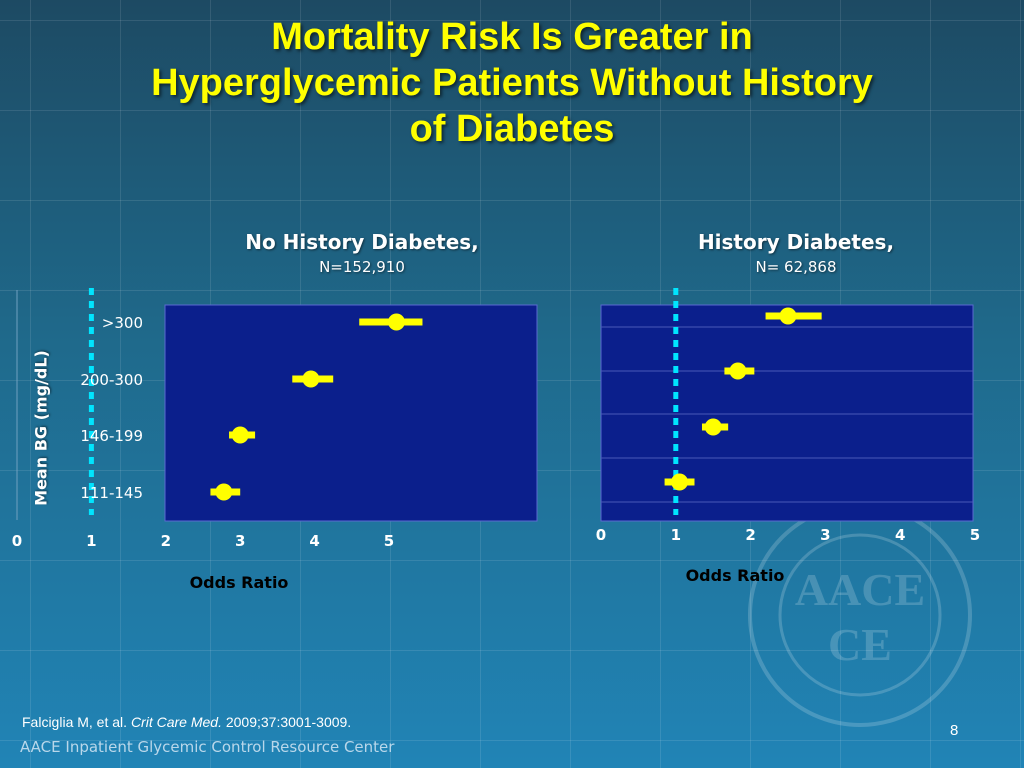 The image size is (1024, 768). Describe the element at coordinates (362, 242) in the screenshot. I see `left-chart-title: No History Diabetes,` at that location.